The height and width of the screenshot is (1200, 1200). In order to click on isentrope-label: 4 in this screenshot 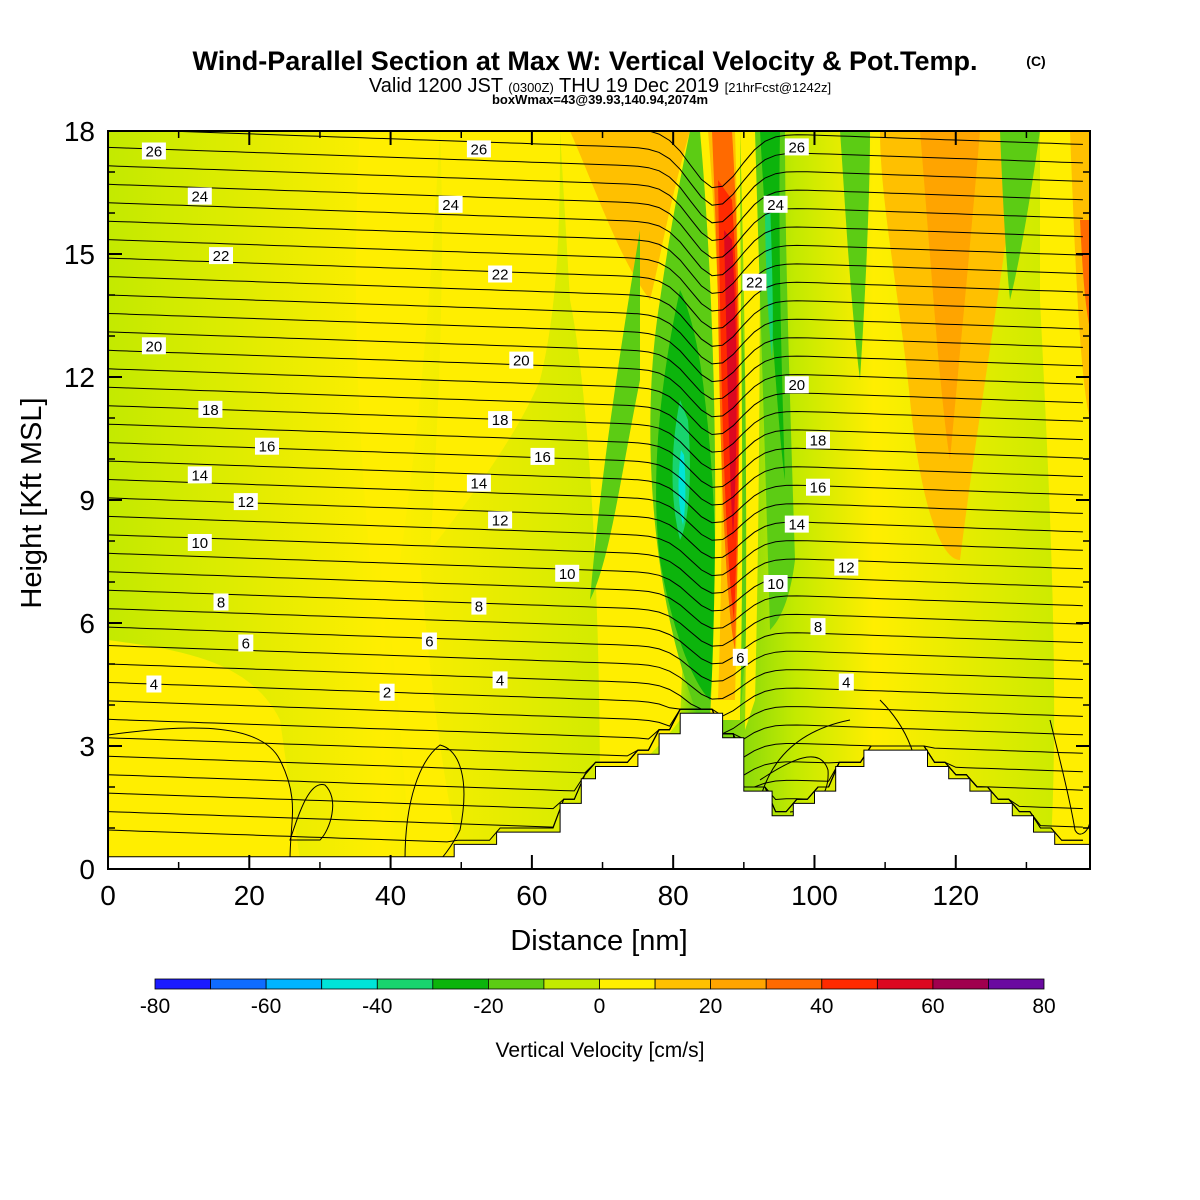, I will do `click(846, 682)`.